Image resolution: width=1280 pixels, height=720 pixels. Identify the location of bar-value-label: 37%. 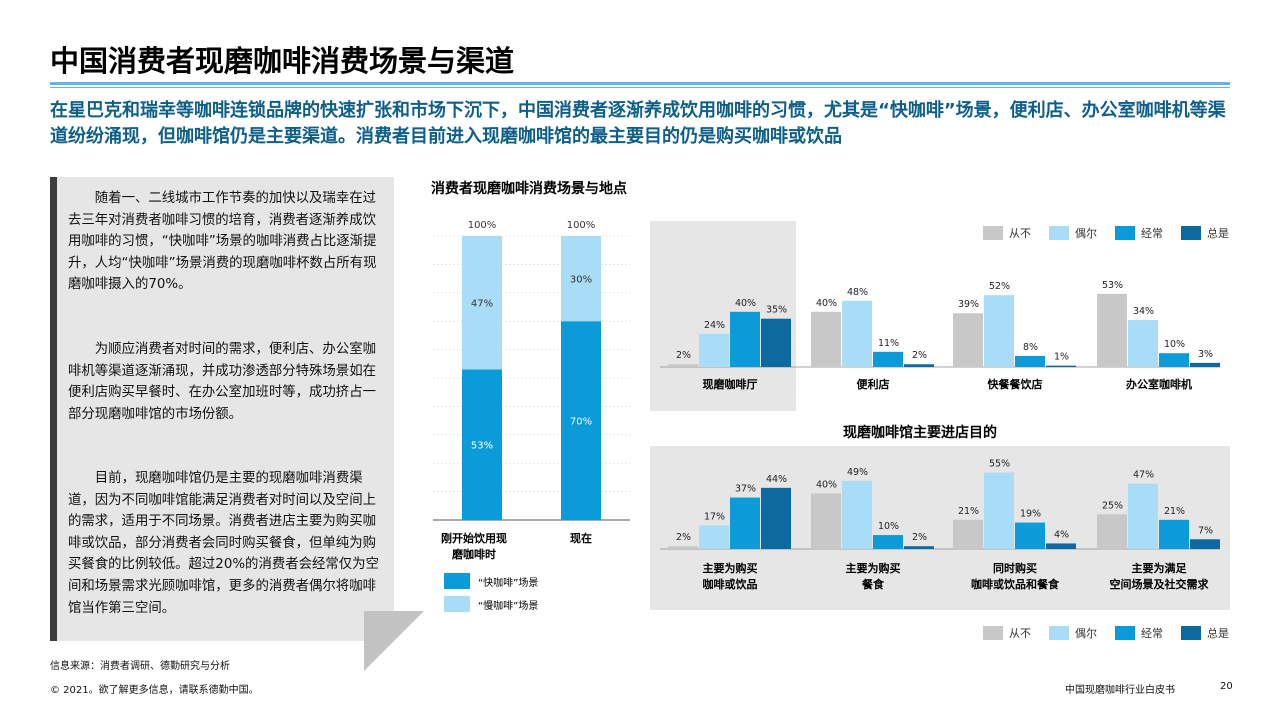
(745, 489).